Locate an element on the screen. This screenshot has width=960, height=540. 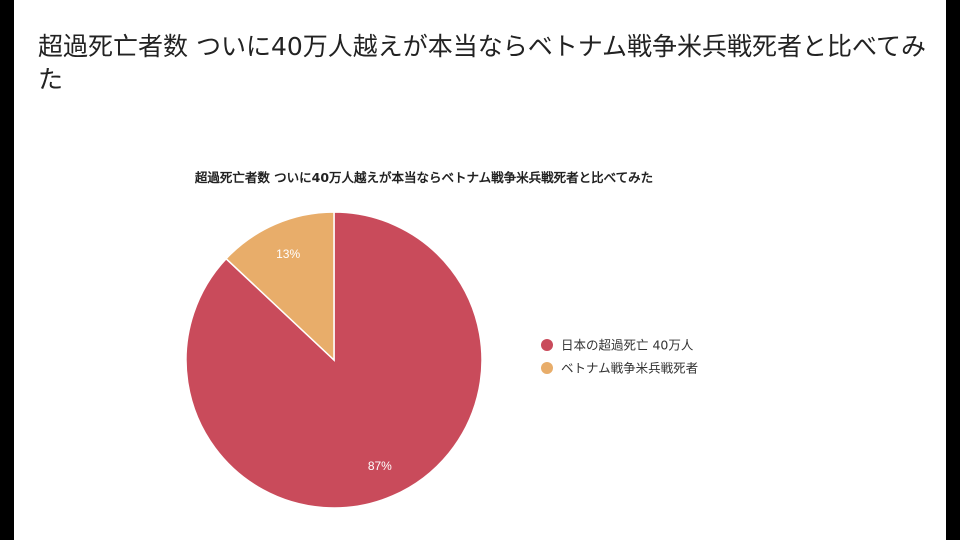
chart-title: 超過死亡者数 ついに40万人越えが本当ならベトナム戦争米兵戦死者と比べてみた is located at coordinates (423, 177).